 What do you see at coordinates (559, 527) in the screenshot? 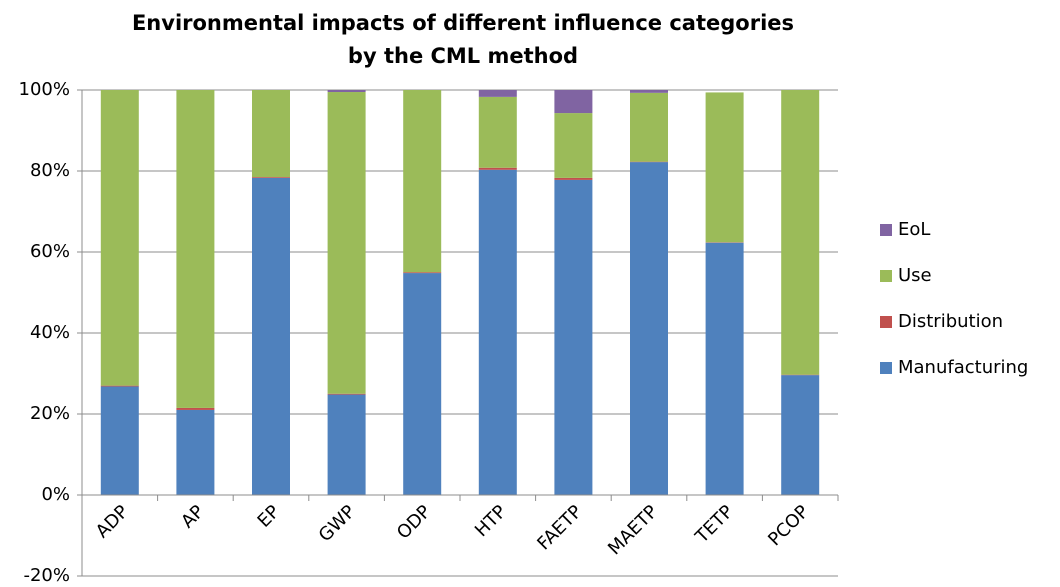
I see `x-tick-label: FAETP` at bounding box center [559, 527].